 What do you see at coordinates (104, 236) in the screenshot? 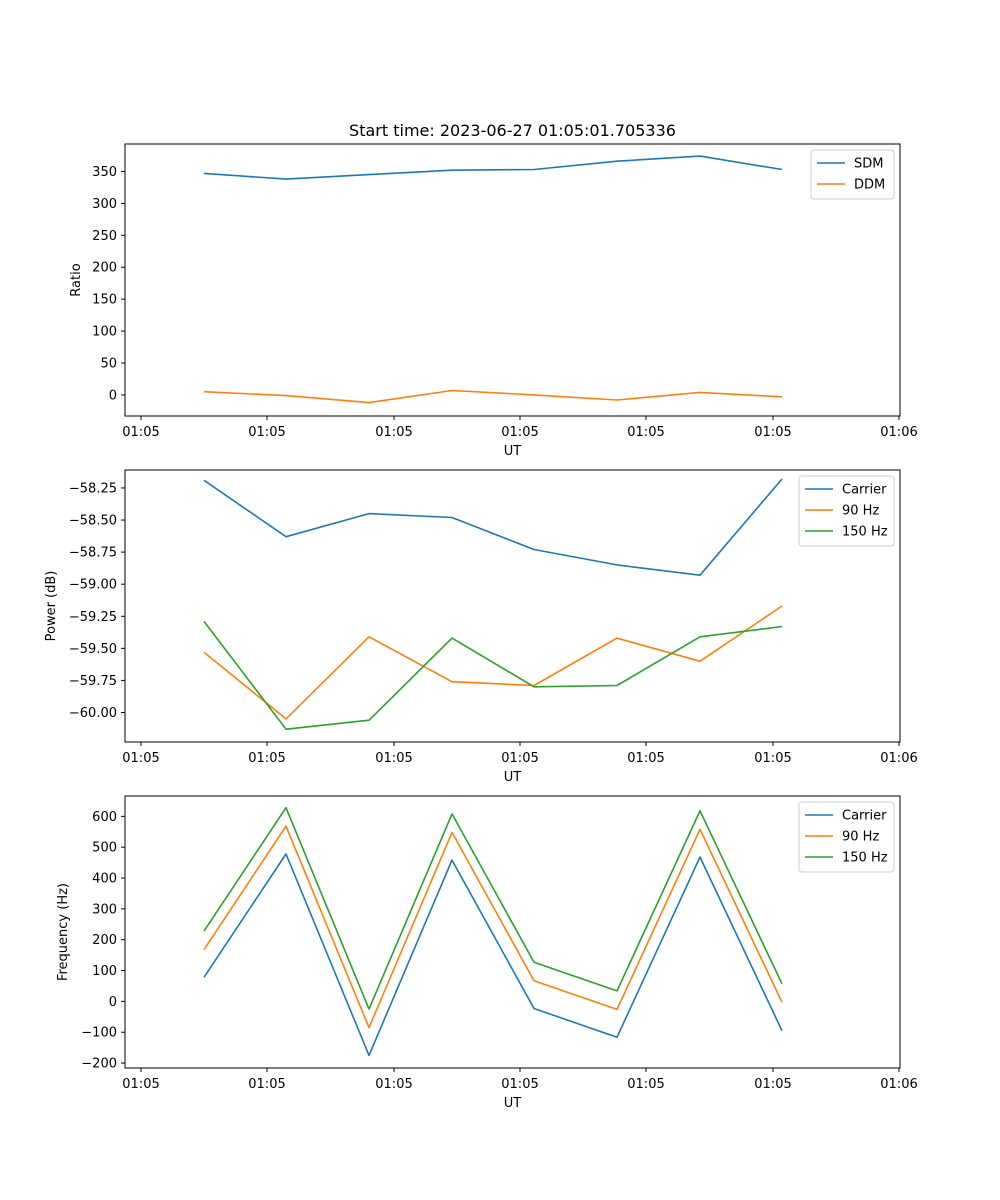
I see `y-tick-label: 250` at bounding box center [104, 236].